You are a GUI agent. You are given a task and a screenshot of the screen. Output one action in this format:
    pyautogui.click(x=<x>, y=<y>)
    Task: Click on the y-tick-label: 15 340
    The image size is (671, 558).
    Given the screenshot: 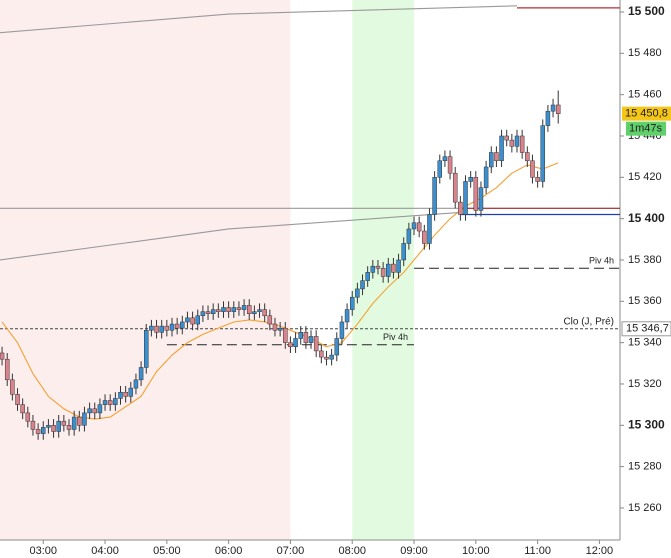 What is the action you would take?
    pyautogui.click(x=645, y=343)
    